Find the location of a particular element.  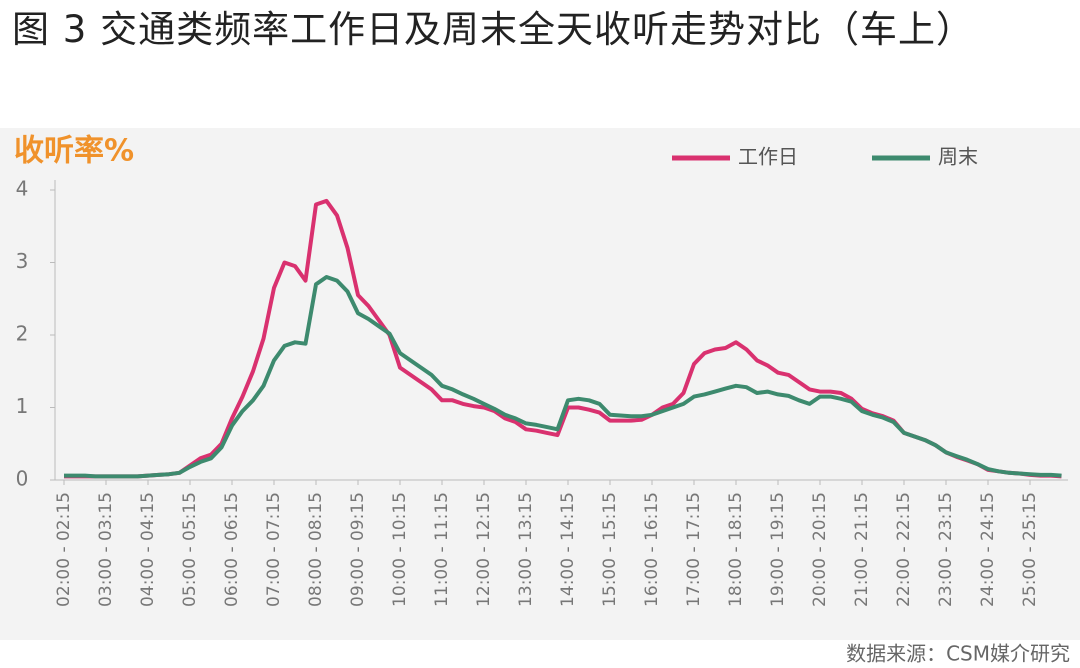

x-tick-label: 20:00 - 20:15 is located at coordinates (820, 549).